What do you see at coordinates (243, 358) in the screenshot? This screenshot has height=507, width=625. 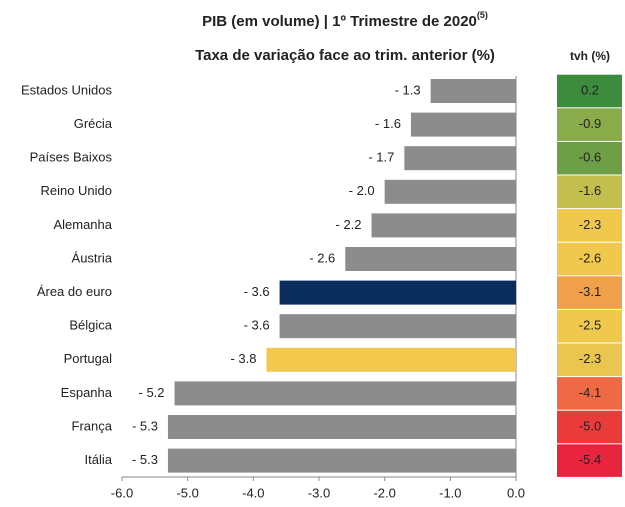 I see `value-label: - 3.8` at bounding box center [243, 358].